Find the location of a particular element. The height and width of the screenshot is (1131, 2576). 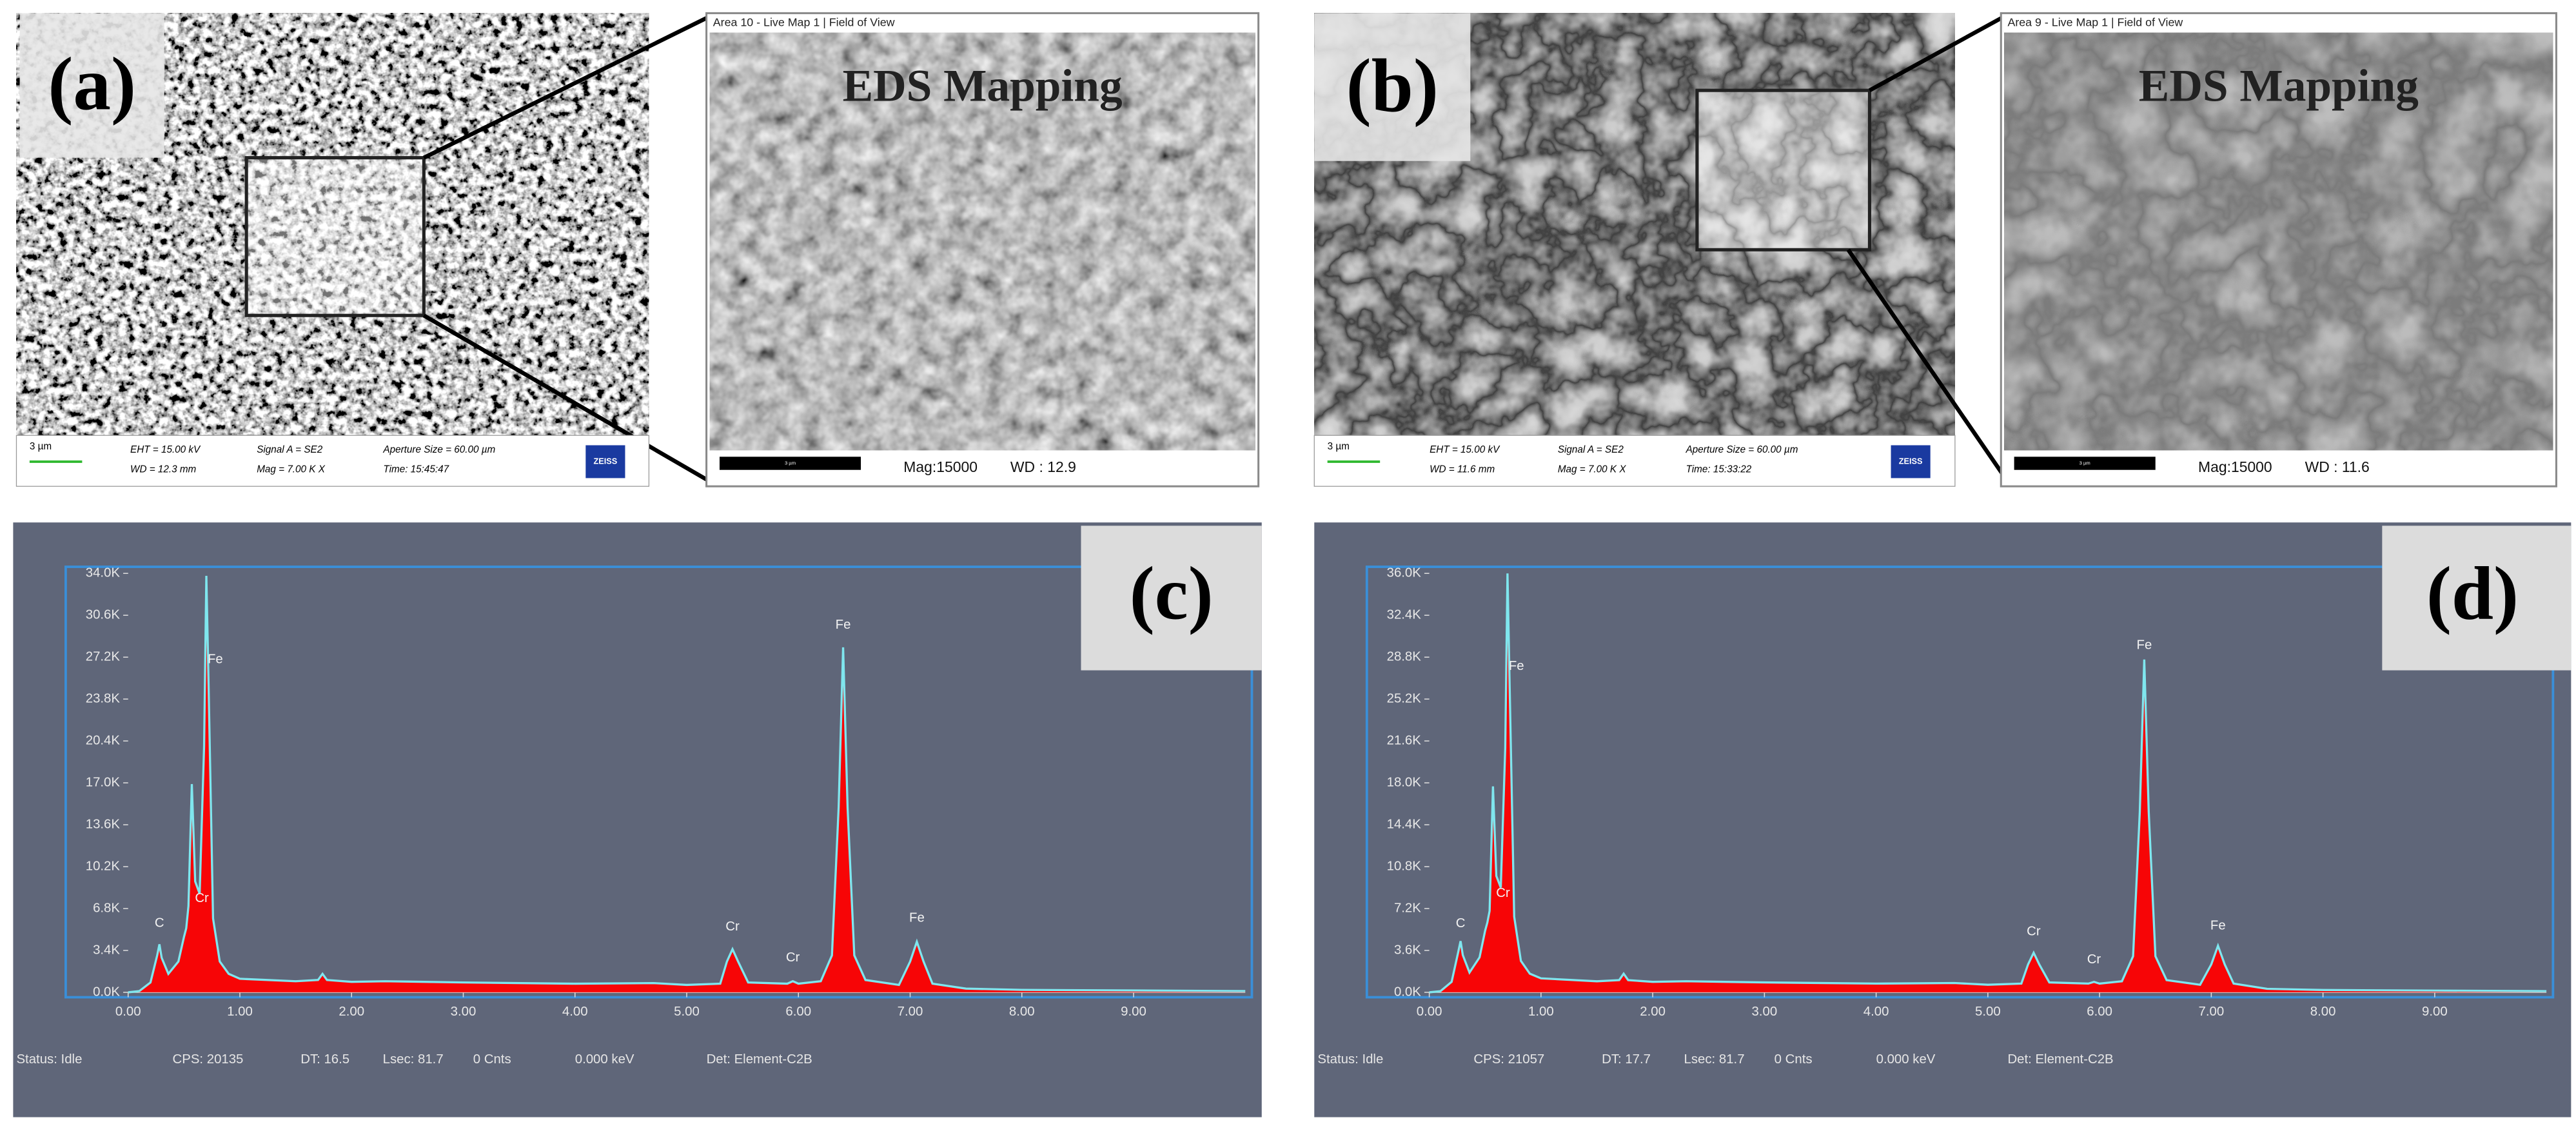

panel-label: (a) is located at coordinates (92, 85).